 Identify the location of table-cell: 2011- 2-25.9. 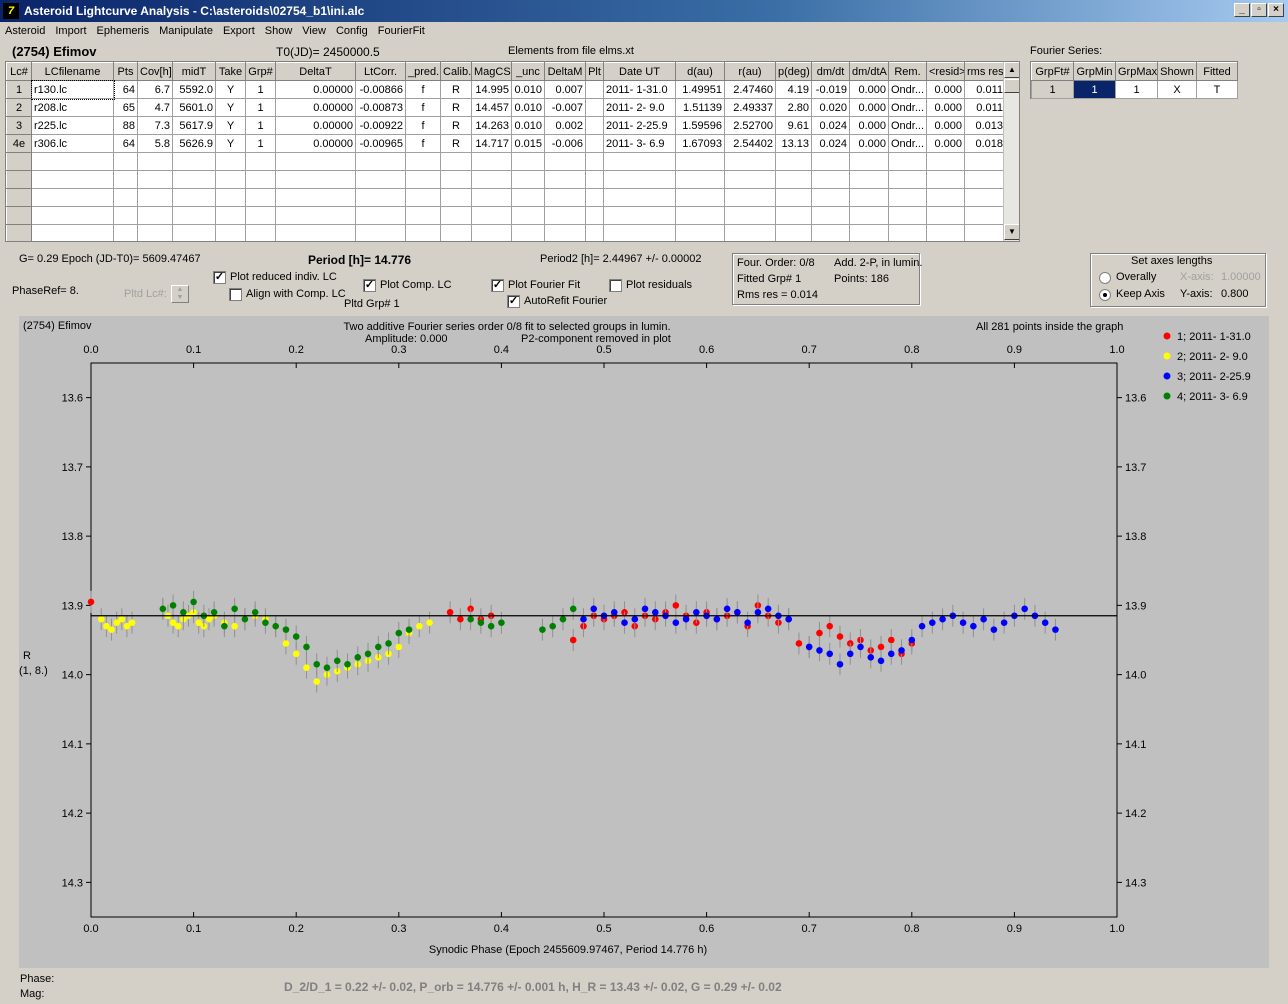
(639, 125).